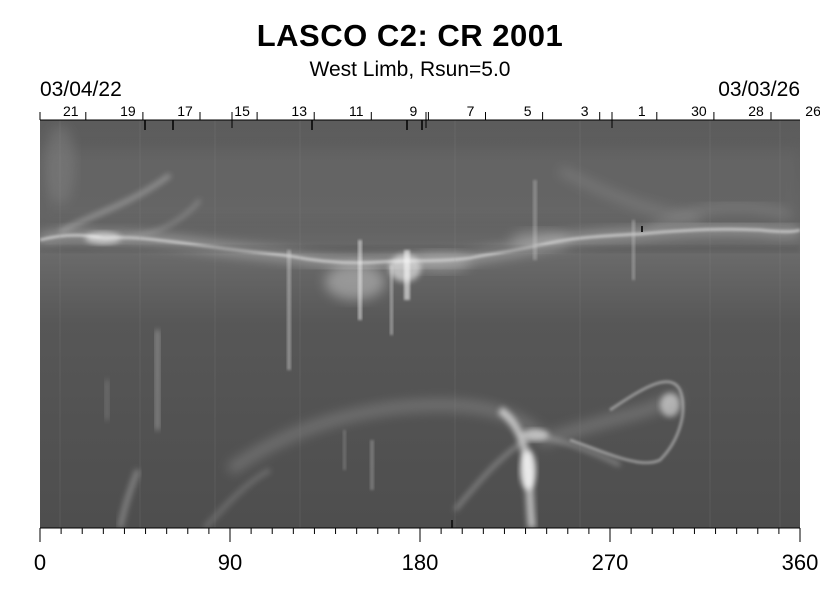 This screenshot has height=600, width=820. Describe the element at coordinates (699, 111) in the screenshot. I see `top-tick-label: 30` at that location.